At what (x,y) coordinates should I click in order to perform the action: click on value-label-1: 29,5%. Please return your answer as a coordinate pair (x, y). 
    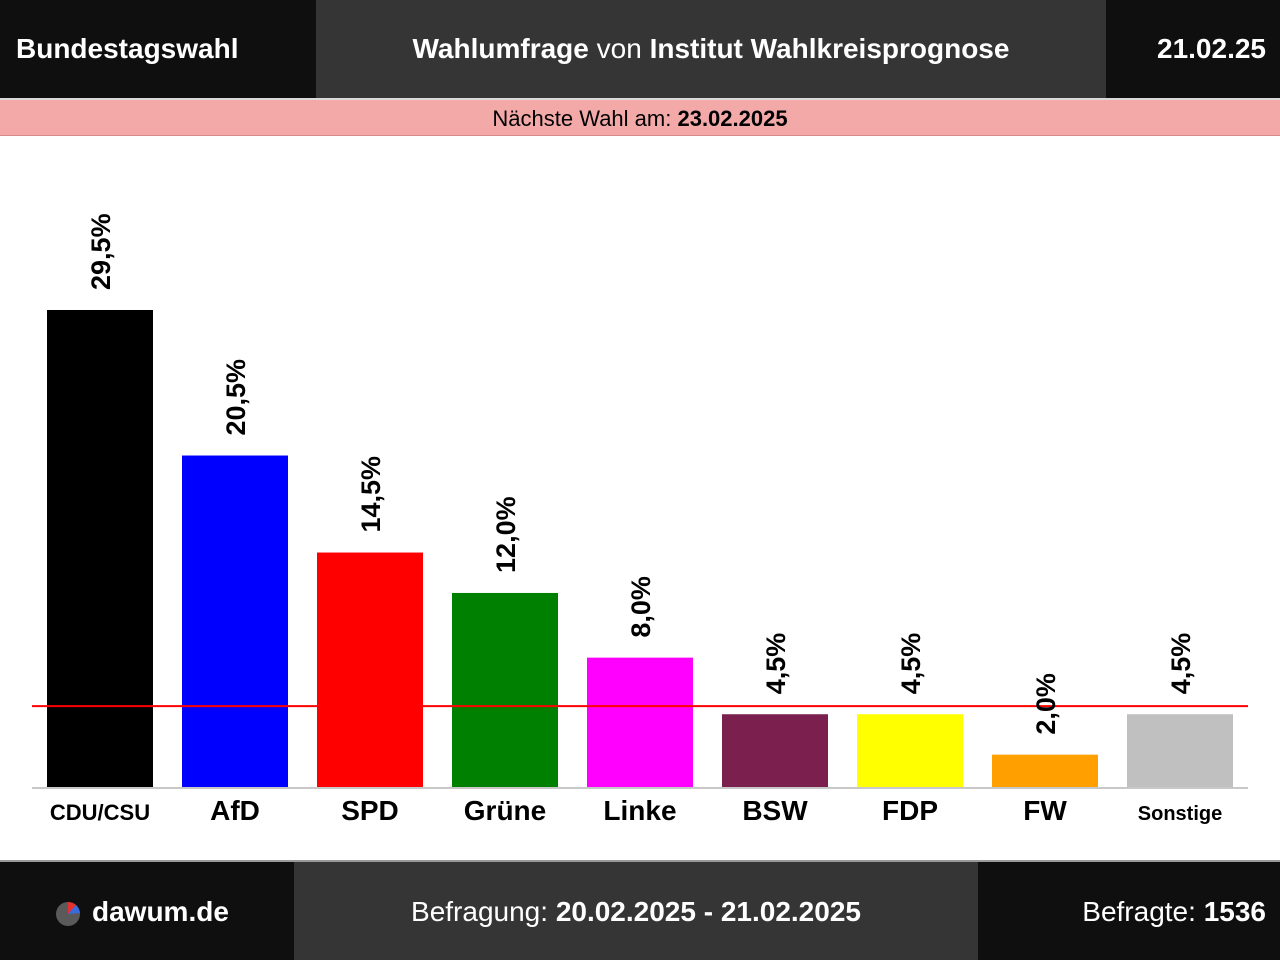
    Looking at the image, I should click on (101, 251).